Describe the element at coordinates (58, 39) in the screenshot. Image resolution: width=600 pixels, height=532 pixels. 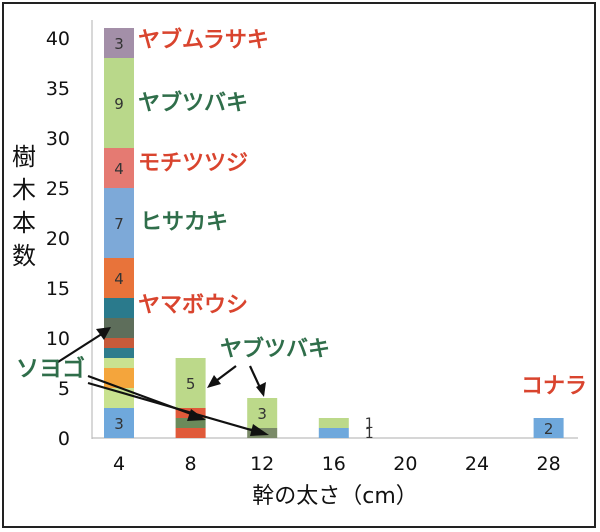
I see `y-tick-label: 40` at that location.